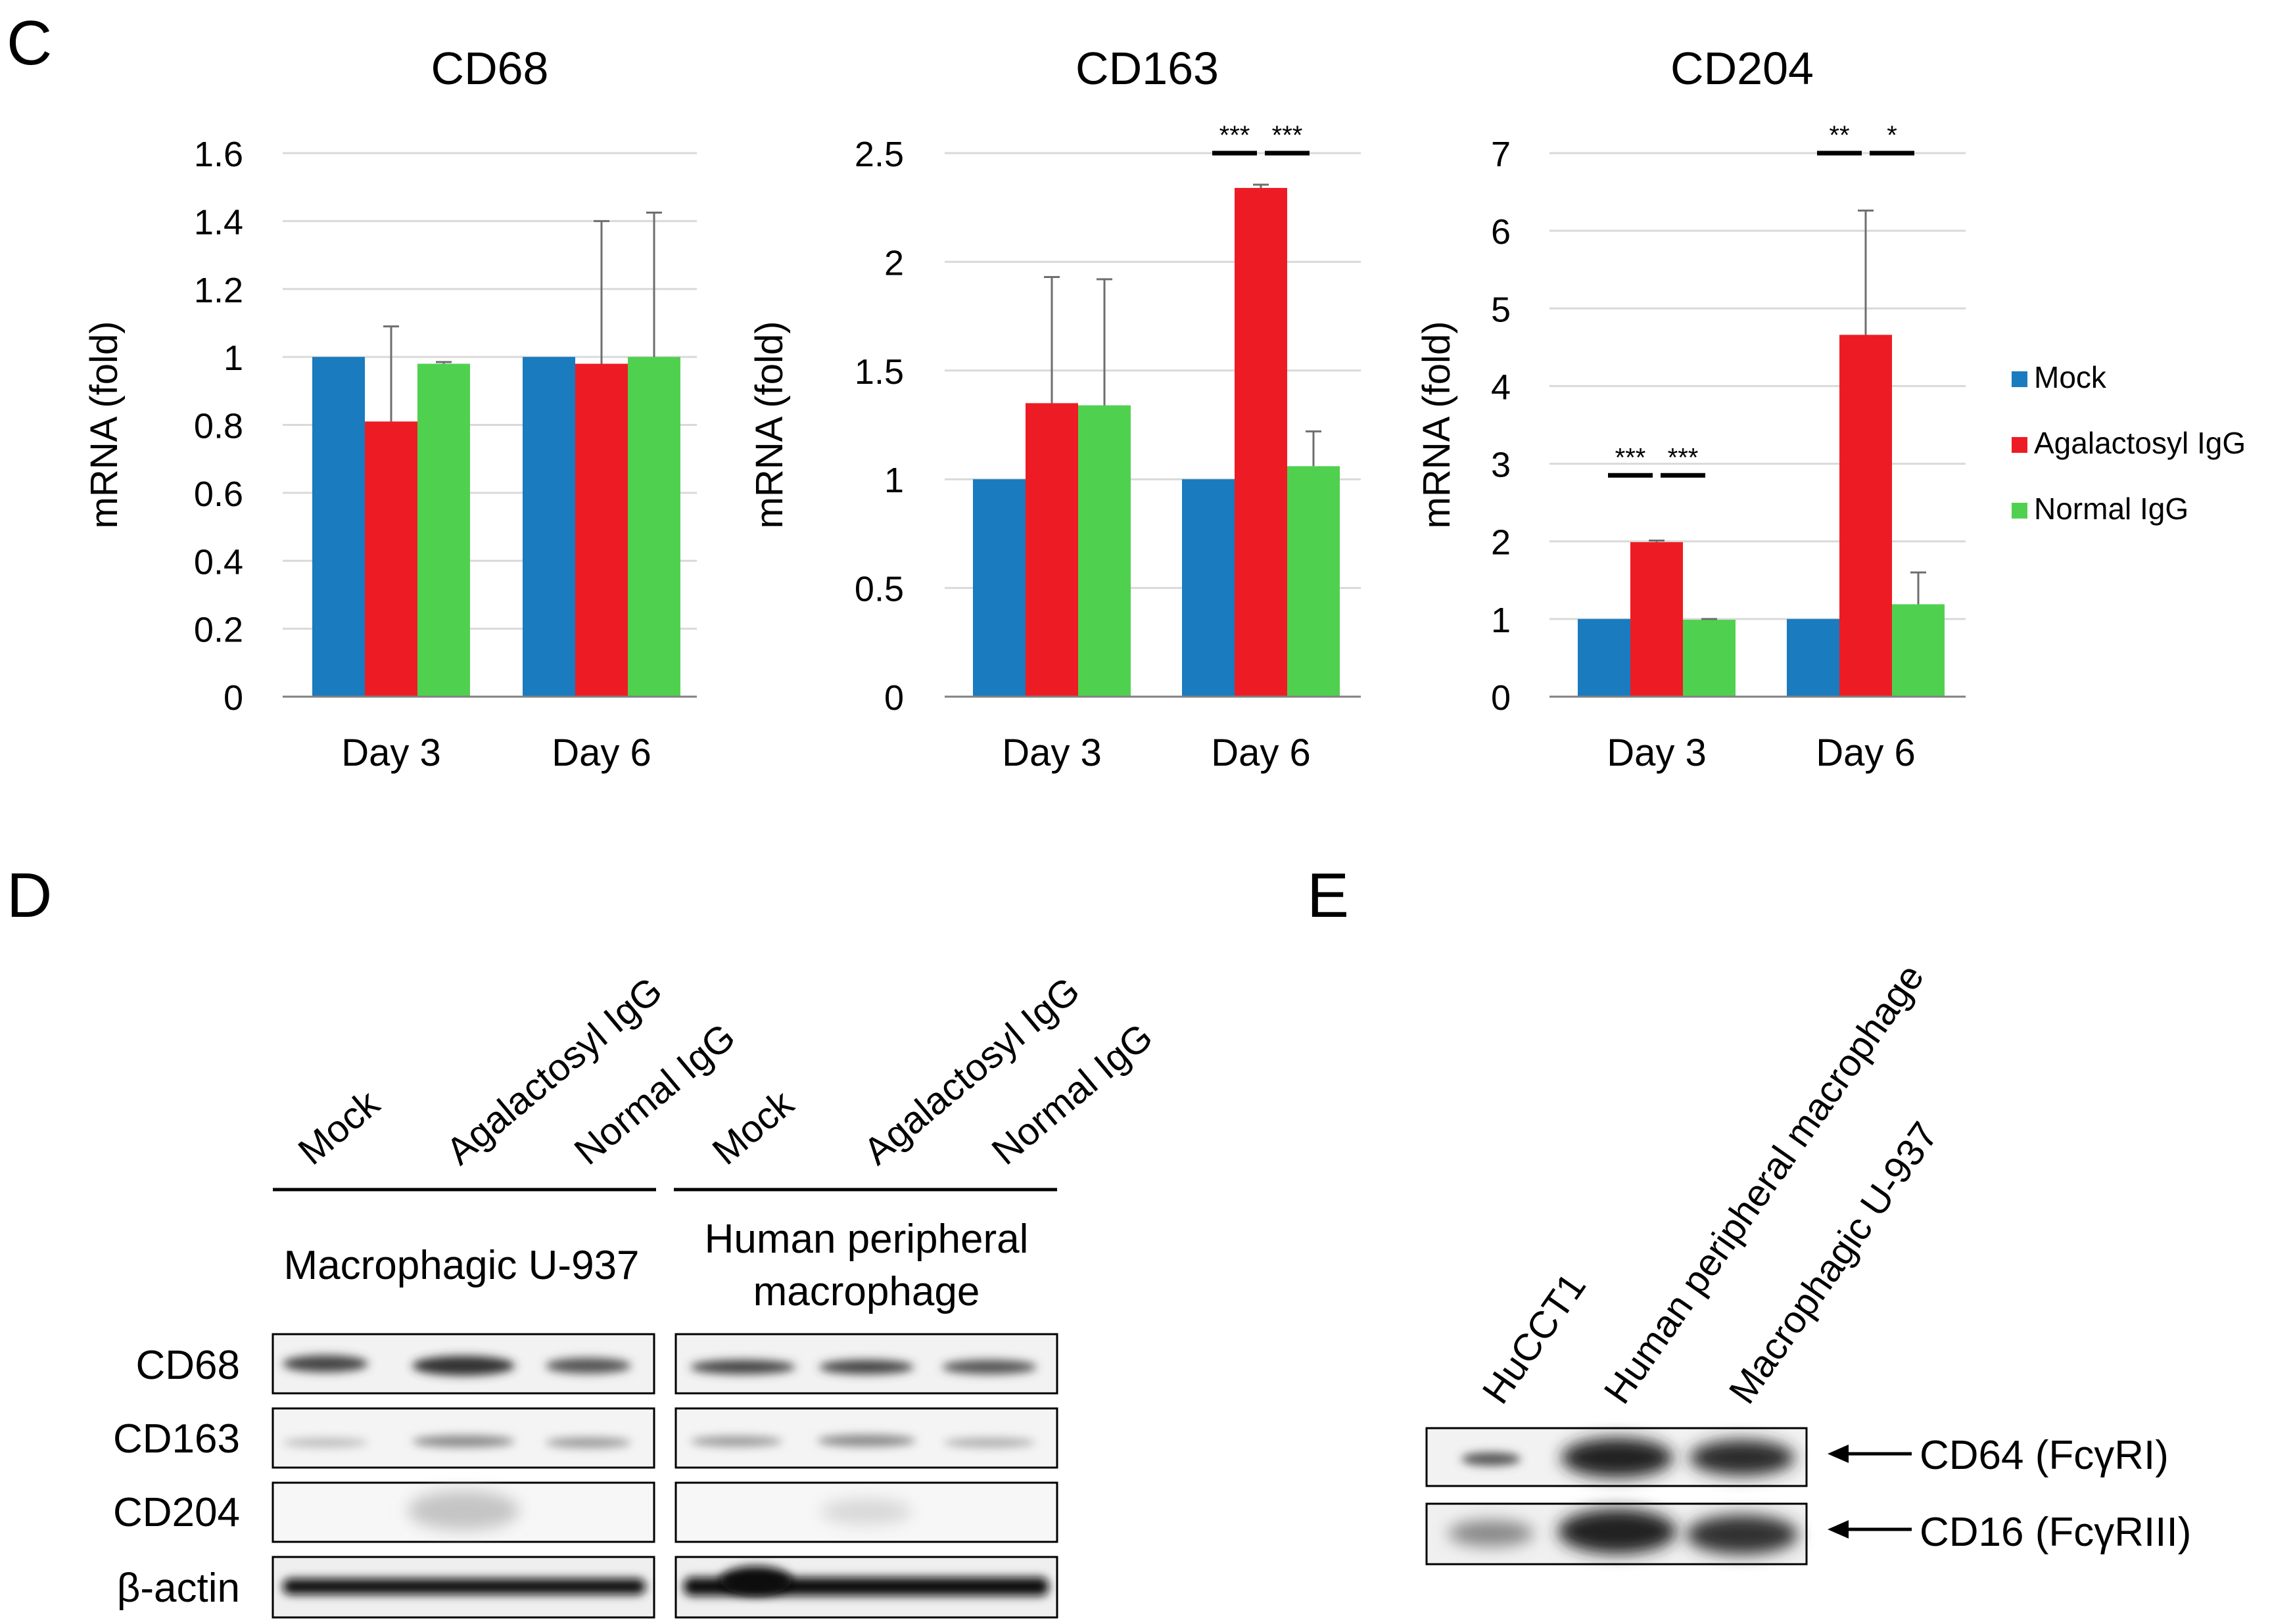 The height and width of the screenshot is (1624, 2293). I want to click on group-label-left: Macrophagic U-937, so click(461, 1265).